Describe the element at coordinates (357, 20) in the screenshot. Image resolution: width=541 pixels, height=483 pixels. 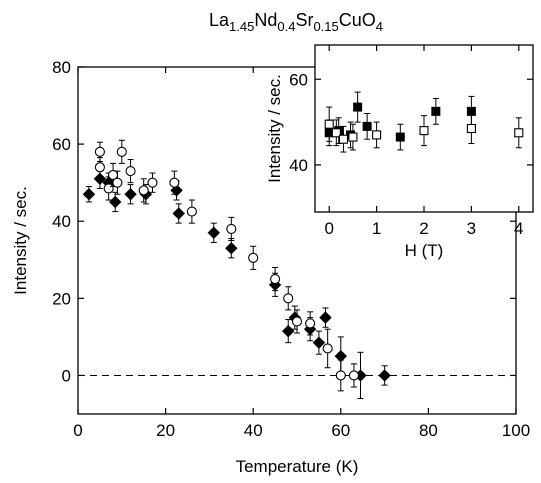
I see `title-part: CuO` at that location.